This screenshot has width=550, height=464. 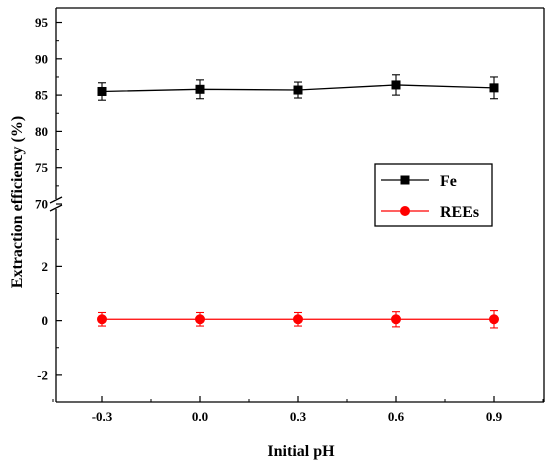 I want to click on x-axis: -0.3 0.0 0.3 0.6 0.9, so click(x=298, y=410).